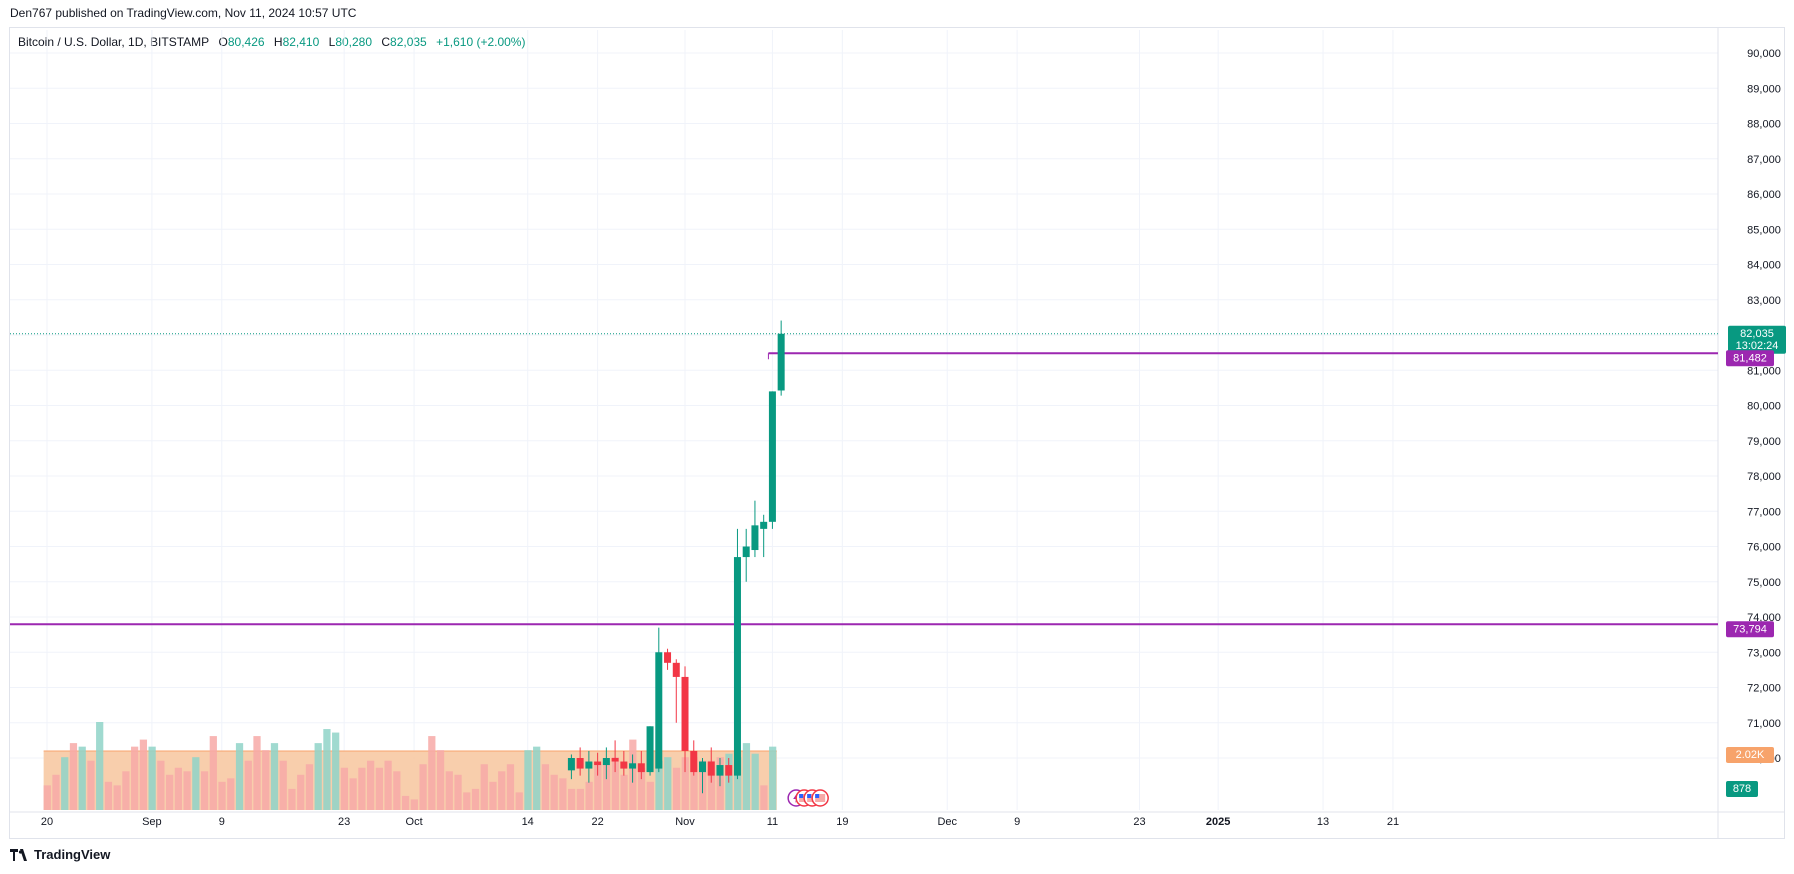 Image resolution: width=1794 pixels, height=874 pixels. What do you see at coordinates (1764, 512) in the screenshot?
I see `price-tick-label: 77,000` at bounding box center [1764, 512].